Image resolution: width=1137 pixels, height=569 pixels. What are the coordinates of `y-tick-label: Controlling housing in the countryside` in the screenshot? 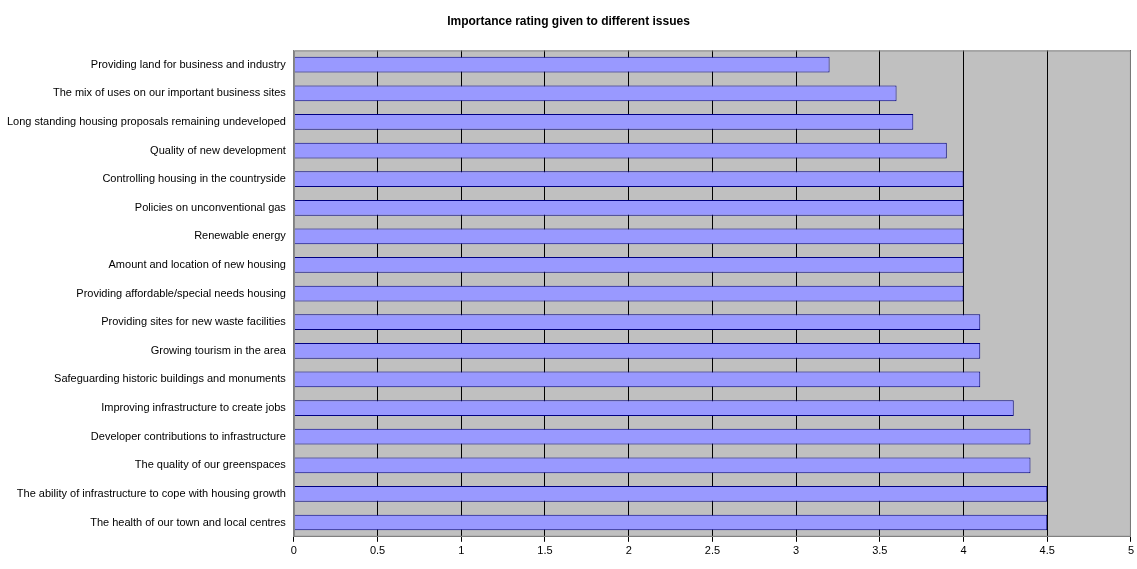 It's located at (194, 178).